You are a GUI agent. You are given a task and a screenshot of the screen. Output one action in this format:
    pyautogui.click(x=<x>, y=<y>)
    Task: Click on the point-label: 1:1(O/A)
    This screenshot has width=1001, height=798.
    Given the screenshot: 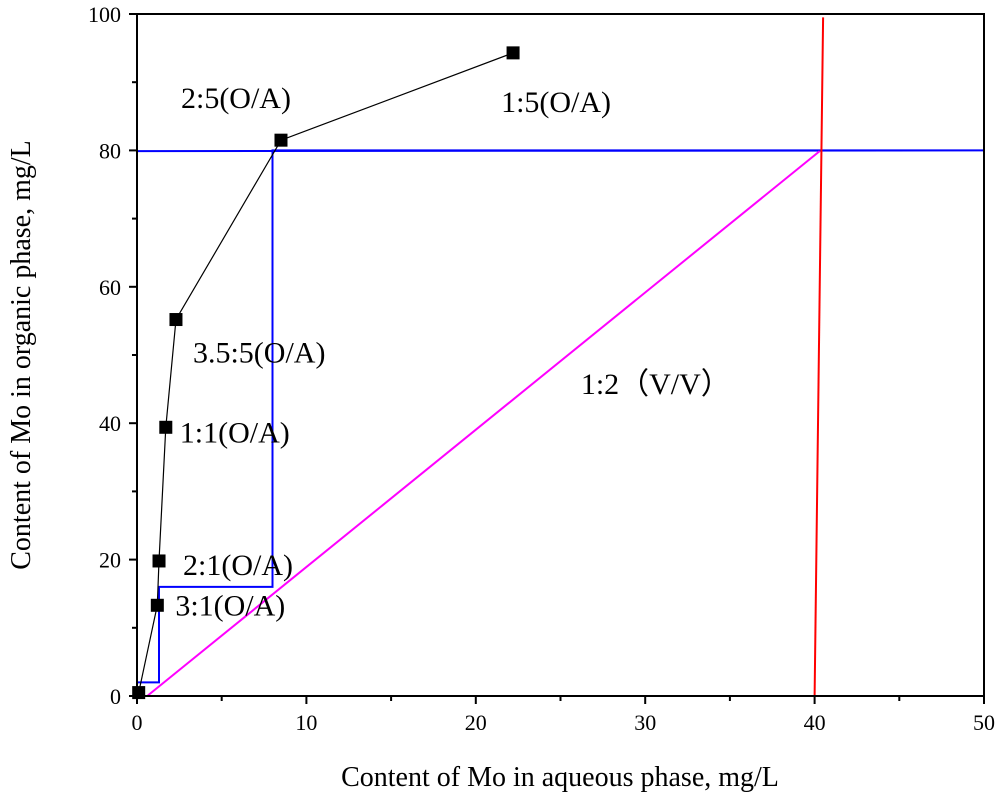 What is the action you would take?
    pyautogui.click(x=235, y=432)
    